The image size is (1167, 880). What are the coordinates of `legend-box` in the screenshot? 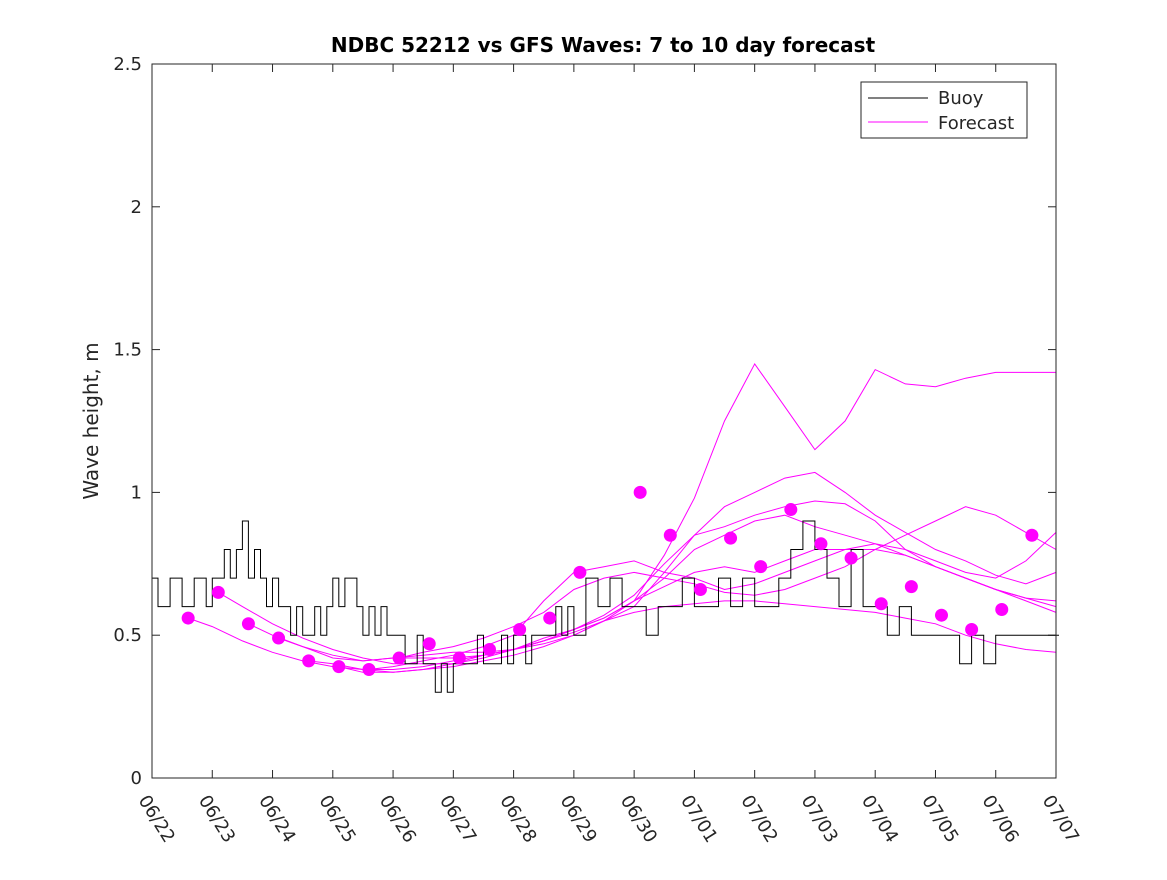 It's located at (944, 110).